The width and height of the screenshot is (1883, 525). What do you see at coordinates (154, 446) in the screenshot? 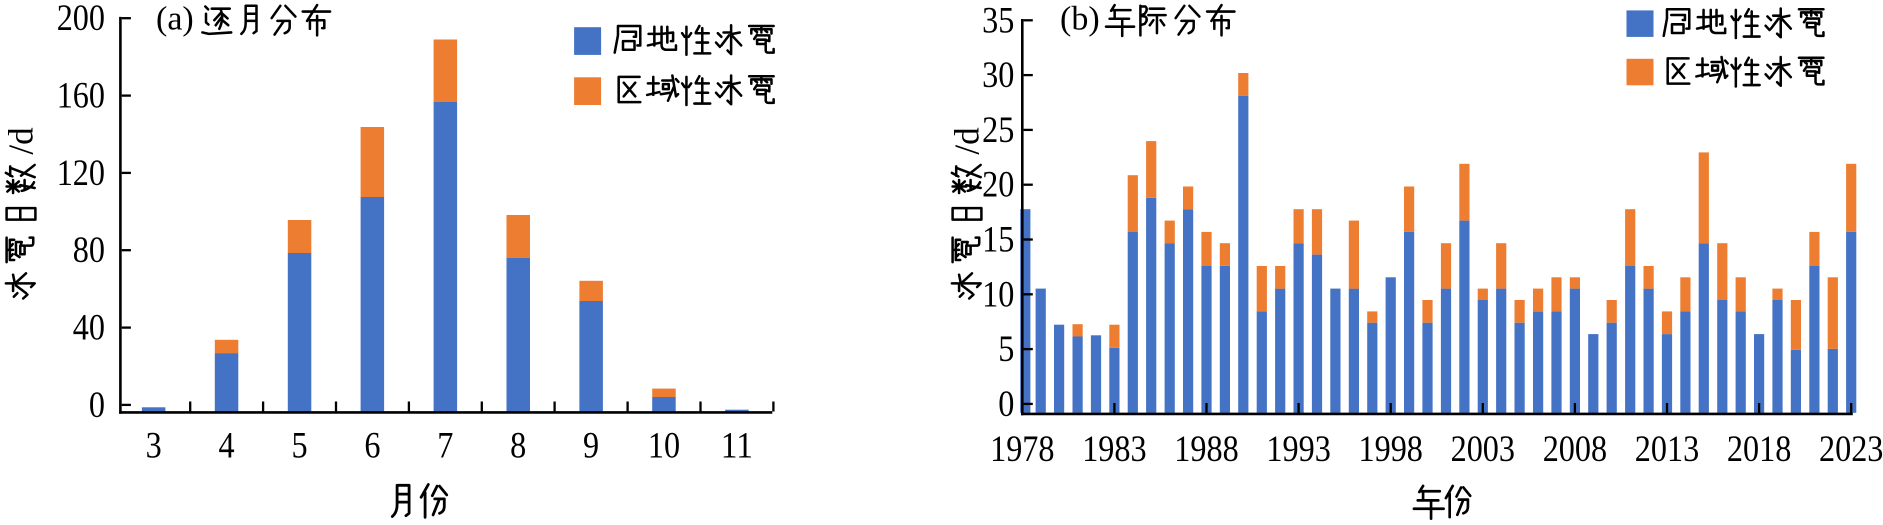
I see `svg-text: 3` at bounding box center [154, 446].